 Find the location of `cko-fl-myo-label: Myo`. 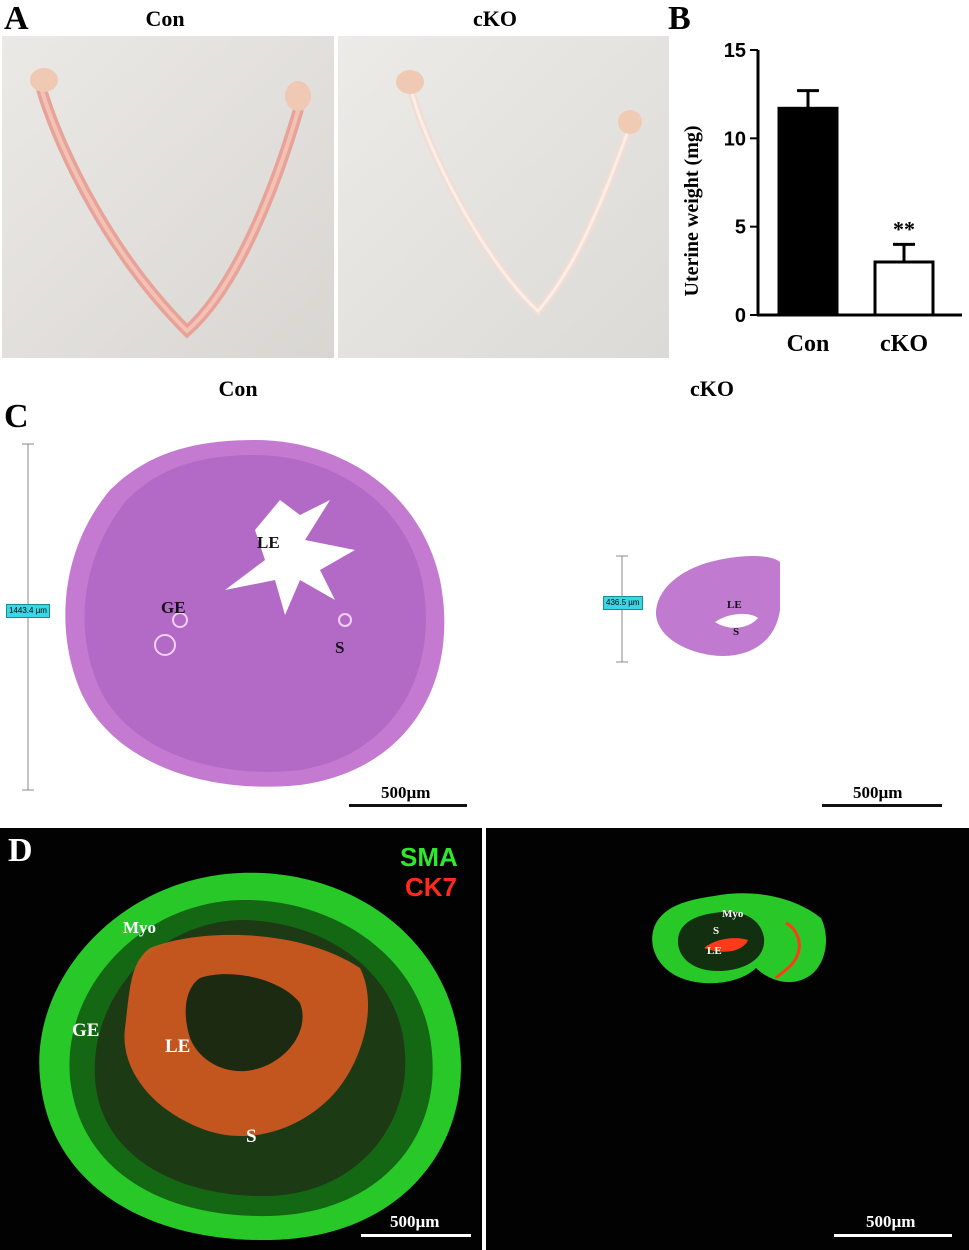

cko-fl-myo-label: Myo is located at coordinates (733, 914).